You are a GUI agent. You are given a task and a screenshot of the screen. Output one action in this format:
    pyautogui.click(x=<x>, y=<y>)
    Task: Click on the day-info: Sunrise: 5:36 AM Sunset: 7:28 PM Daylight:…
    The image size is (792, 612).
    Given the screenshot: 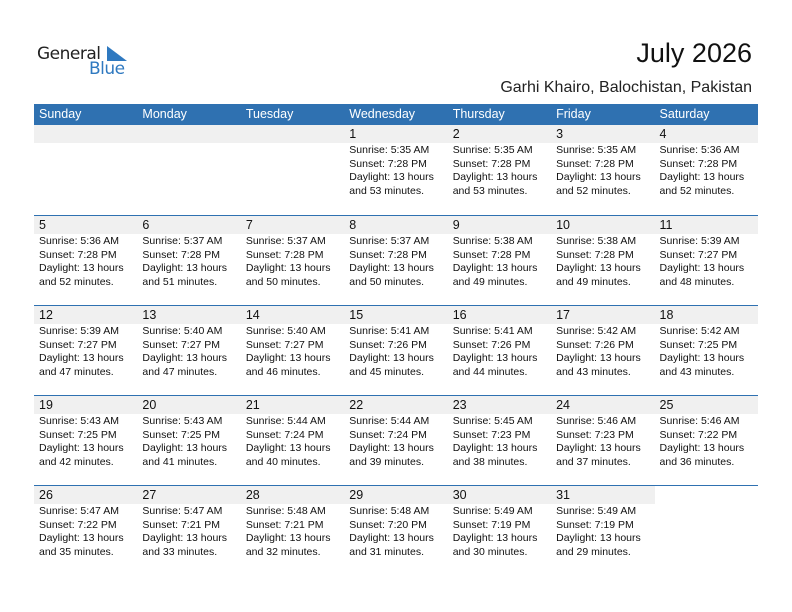 What is the action you would take?
    pyautogui.click(x=706, y=171)
    